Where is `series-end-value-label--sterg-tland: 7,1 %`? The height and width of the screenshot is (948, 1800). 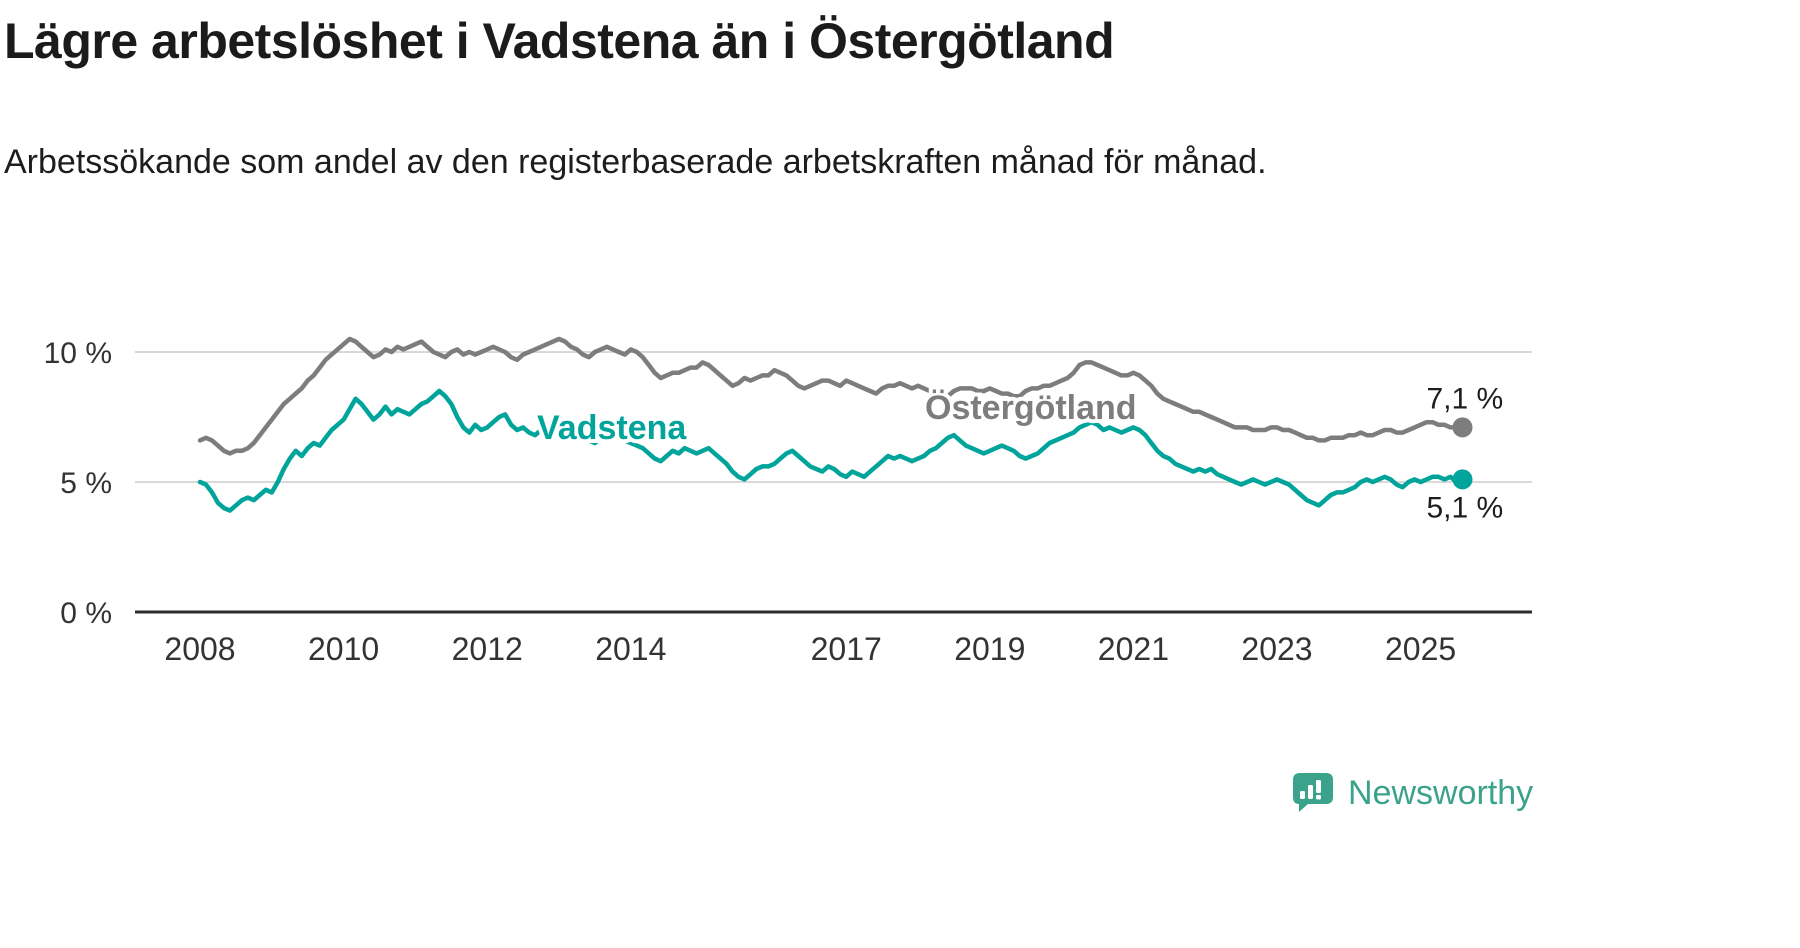 series-end-value-label--sterg-tland: 7,1 % is located at coordinates (1464, 398).